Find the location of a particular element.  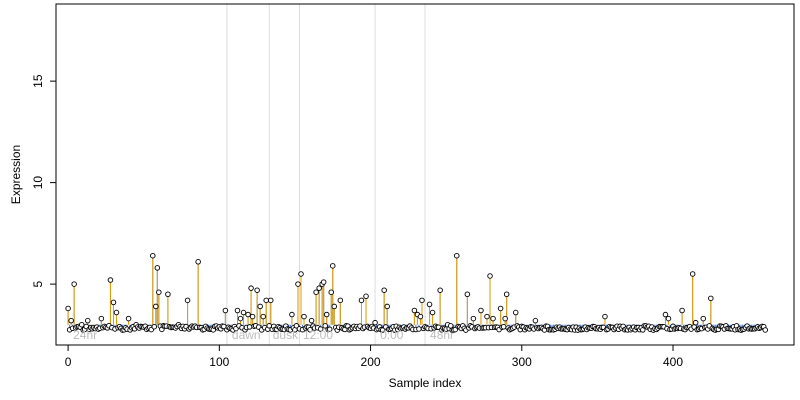

y-axis: 5 10 15 is located at coordinates (43, 180).